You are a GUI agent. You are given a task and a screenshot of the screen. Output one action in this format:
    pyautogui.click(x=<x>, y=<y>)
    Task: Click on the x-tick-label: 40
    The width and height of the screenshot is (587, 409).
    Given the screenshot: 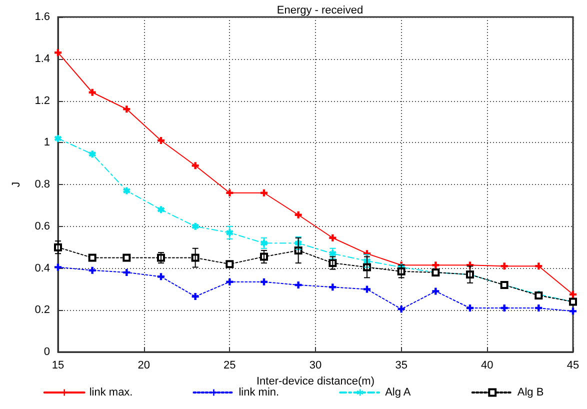 What is the action you would take?
    pyautogui.click(x=487, y=366)
    